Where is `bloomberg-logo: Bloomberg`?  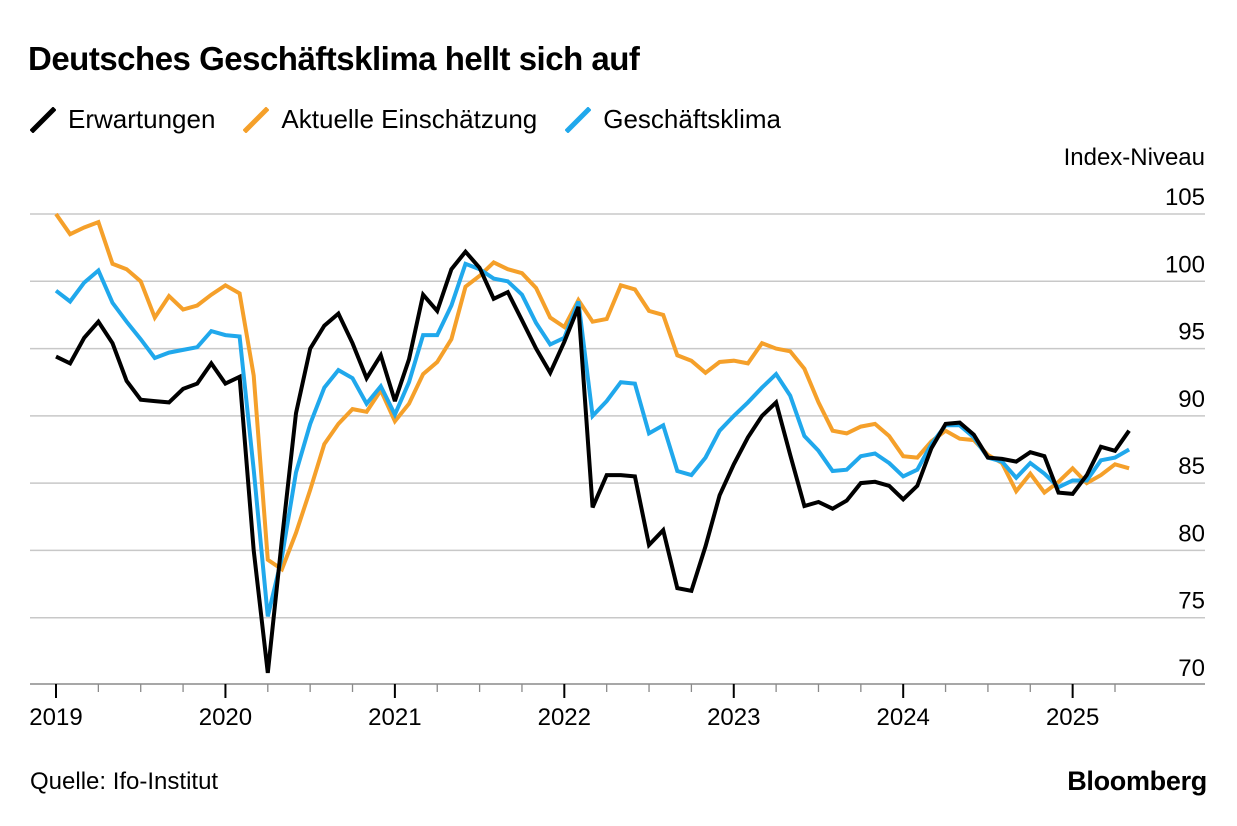 bloomberg-logo: Bloomberg is located at coordinates (1137, 781).